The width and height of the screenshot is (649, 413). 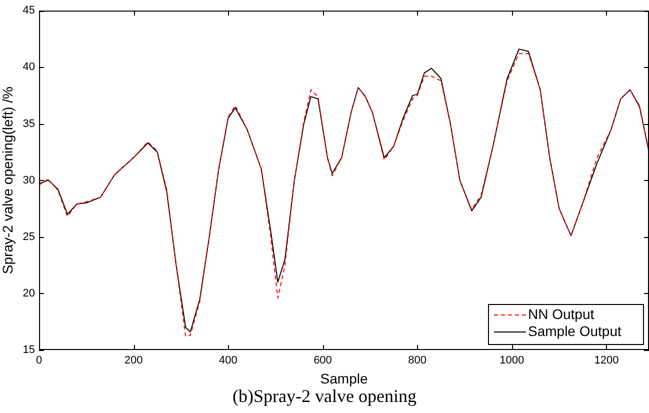 I want to click on x-tick-label: 200, so click(x=133, y=360).